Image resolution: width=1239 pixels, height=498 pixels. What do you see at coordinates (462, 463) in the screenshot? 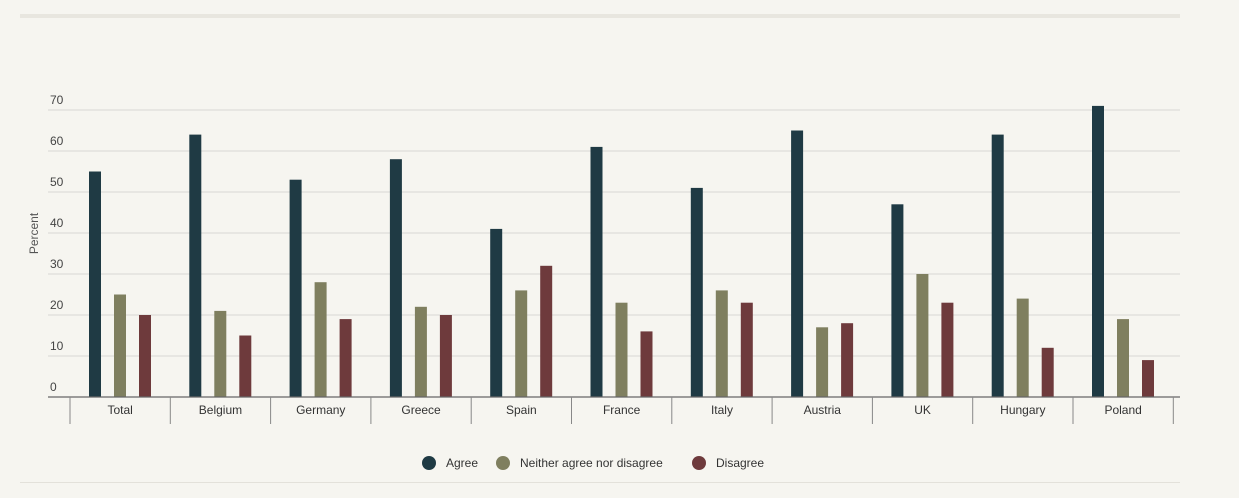
I see `legend-label: Agree` at bounding box center [462, 463].